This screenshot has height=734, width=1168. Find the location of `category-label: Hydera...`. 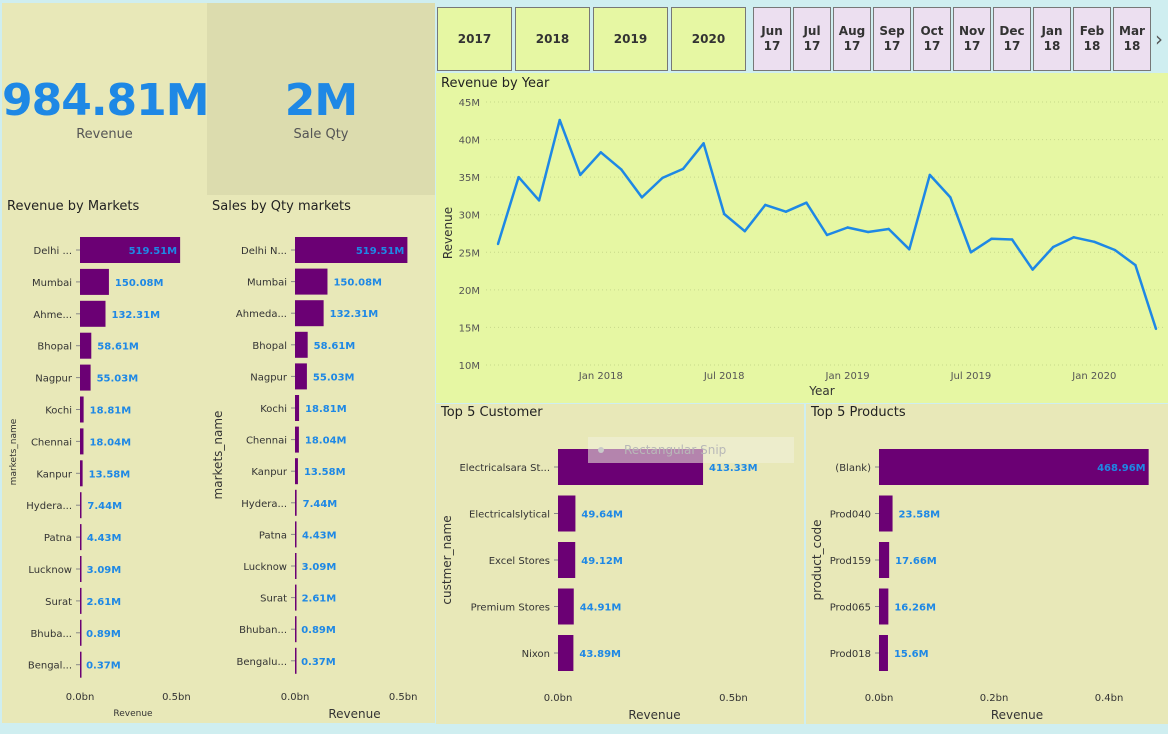

category-label: Hydera... is located at coordinates (264, 504).